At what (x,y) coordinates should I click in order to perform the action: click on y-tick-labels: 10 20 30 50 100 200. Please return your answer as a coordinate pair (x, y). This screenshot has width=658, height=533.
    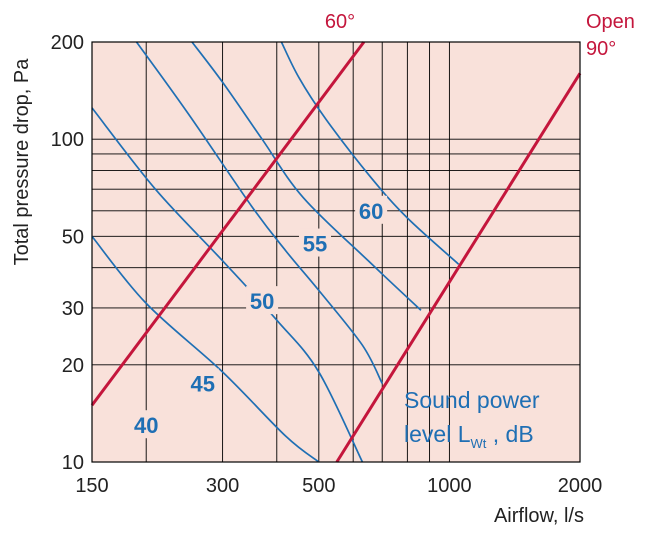
    Looking at the image, I should click on (67, 253).